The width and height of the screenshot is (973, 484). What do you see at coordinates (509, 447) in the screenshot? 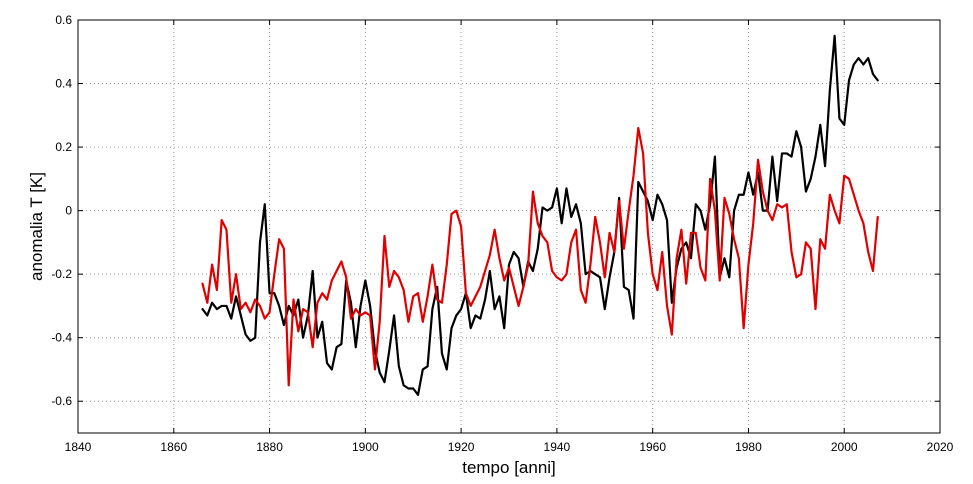
I see `x-tick-labels: 1840 1860 1880 1900 1920 1940 1960 1980 2000 2020` at bounding box center [509, 447].